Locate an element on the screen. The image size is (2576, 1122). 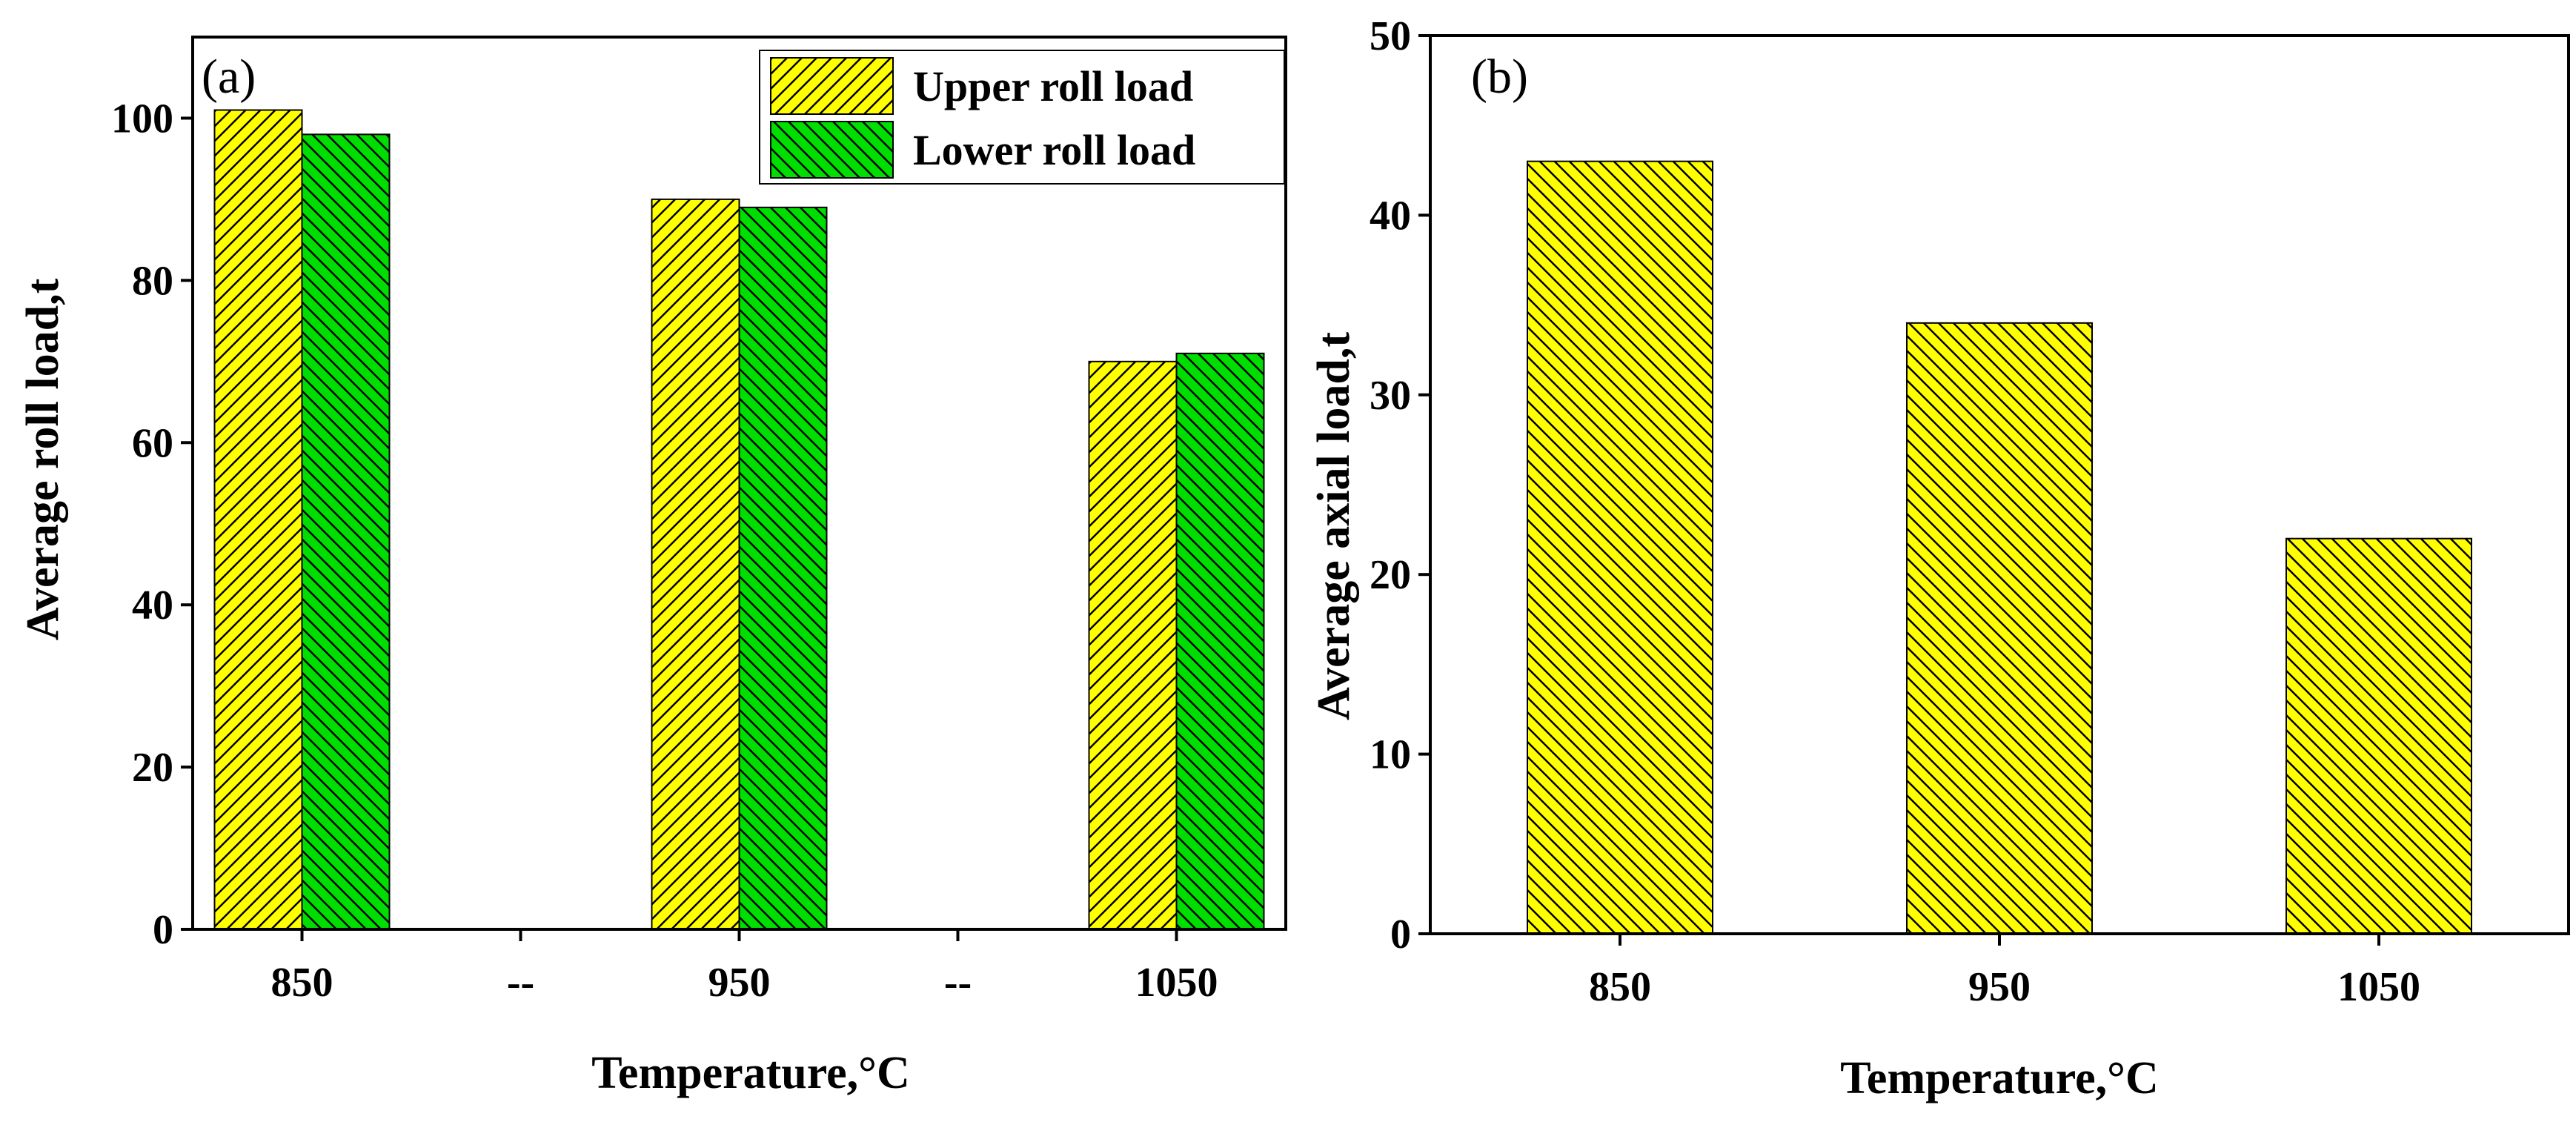
y-tick-label: 80 is located at coordinates (152, 281).